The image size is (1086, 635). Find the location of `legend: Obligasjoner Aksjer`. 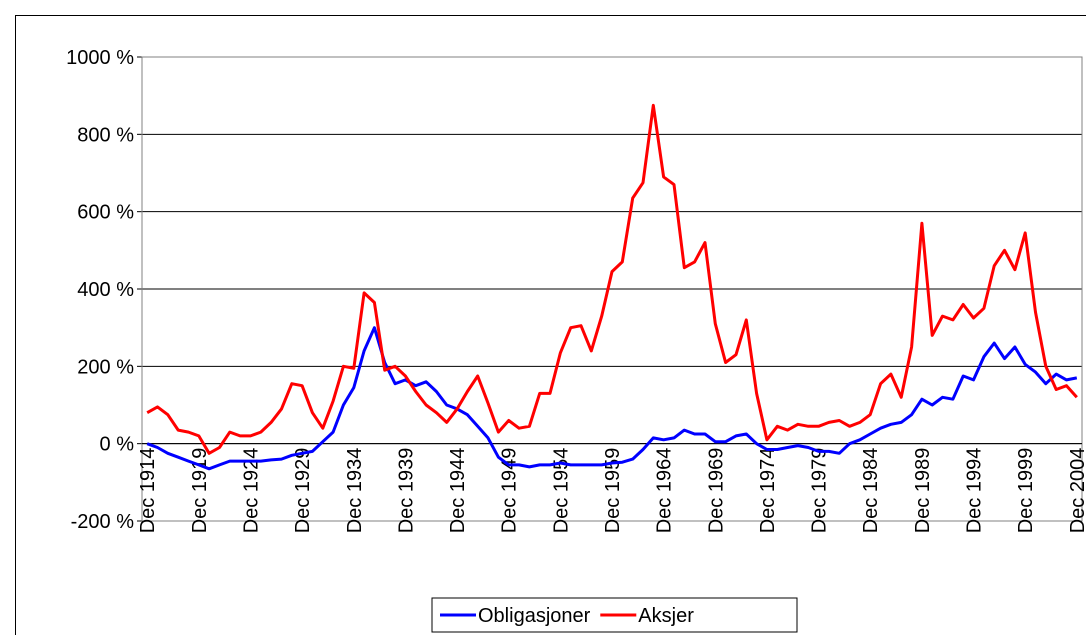

legend: Obligasjoner Aksjer is located at coordinates (614, 615).